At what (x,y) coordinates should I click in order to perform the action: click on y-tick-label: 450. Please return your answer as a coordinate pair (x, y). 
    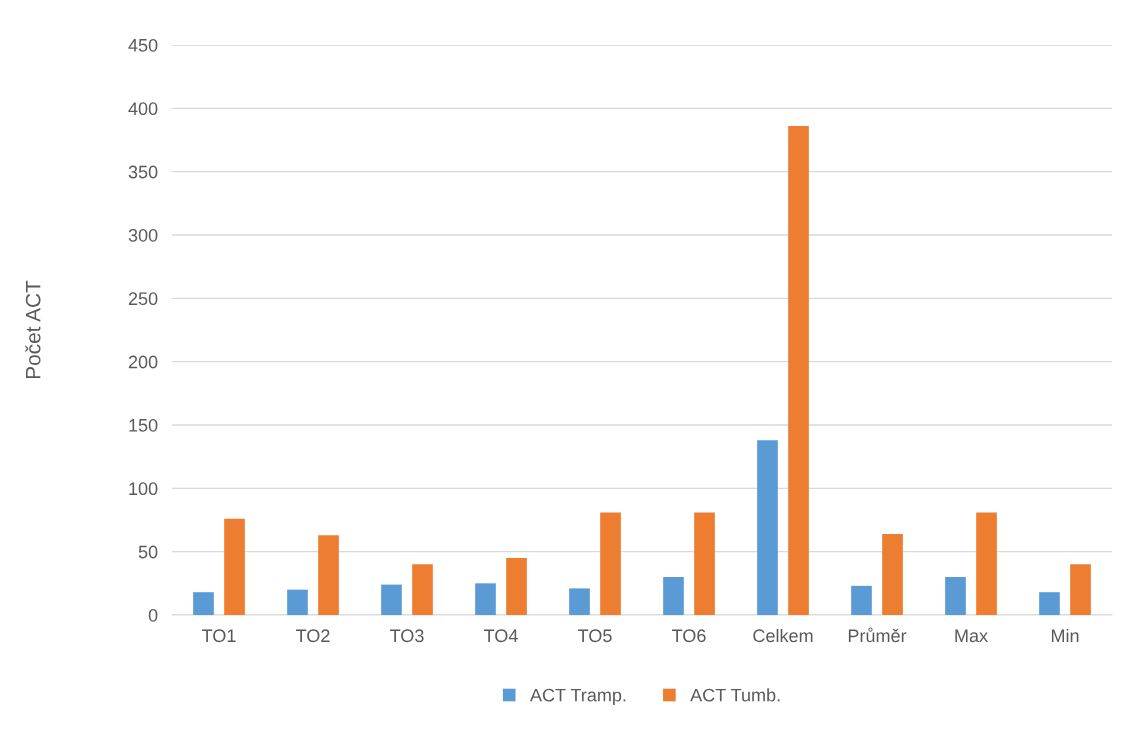
    Looking at the image, I should click on (143, 45).